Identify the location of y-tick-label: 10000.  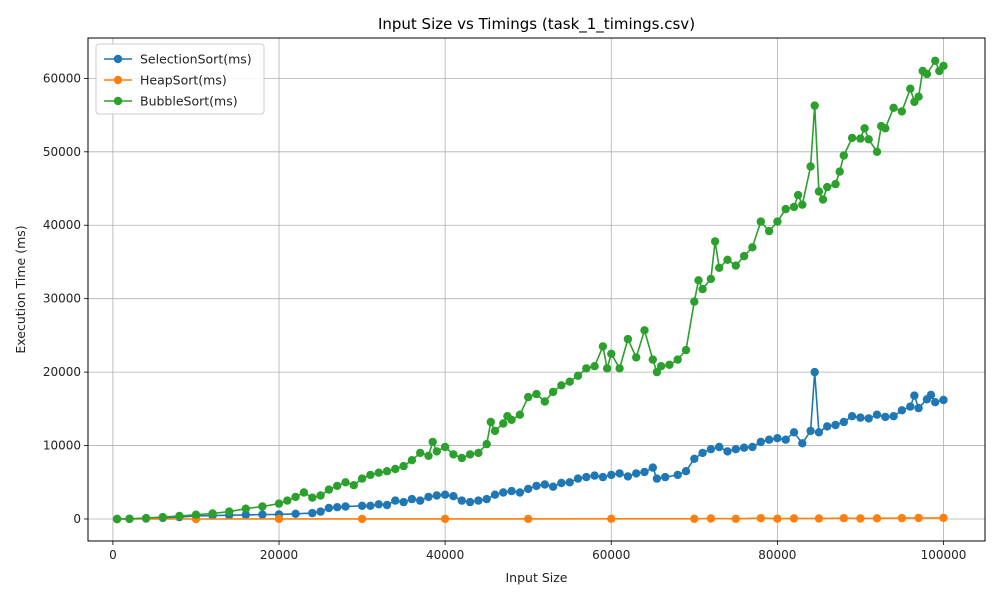
(62, 446).